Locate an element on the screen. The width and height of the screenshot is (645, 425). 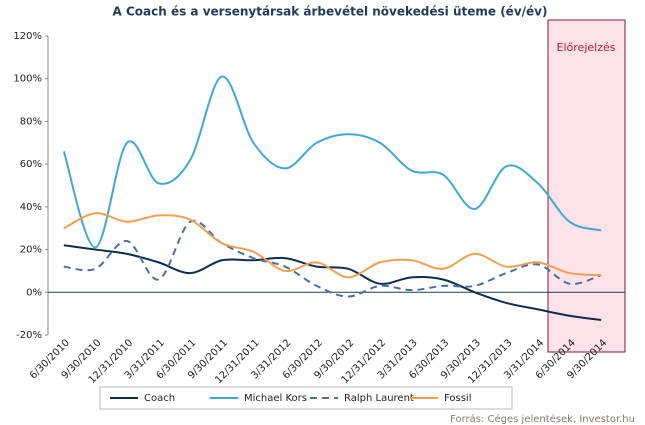
forecast-label: Előrejelzés is located at coordinates (586, 47).